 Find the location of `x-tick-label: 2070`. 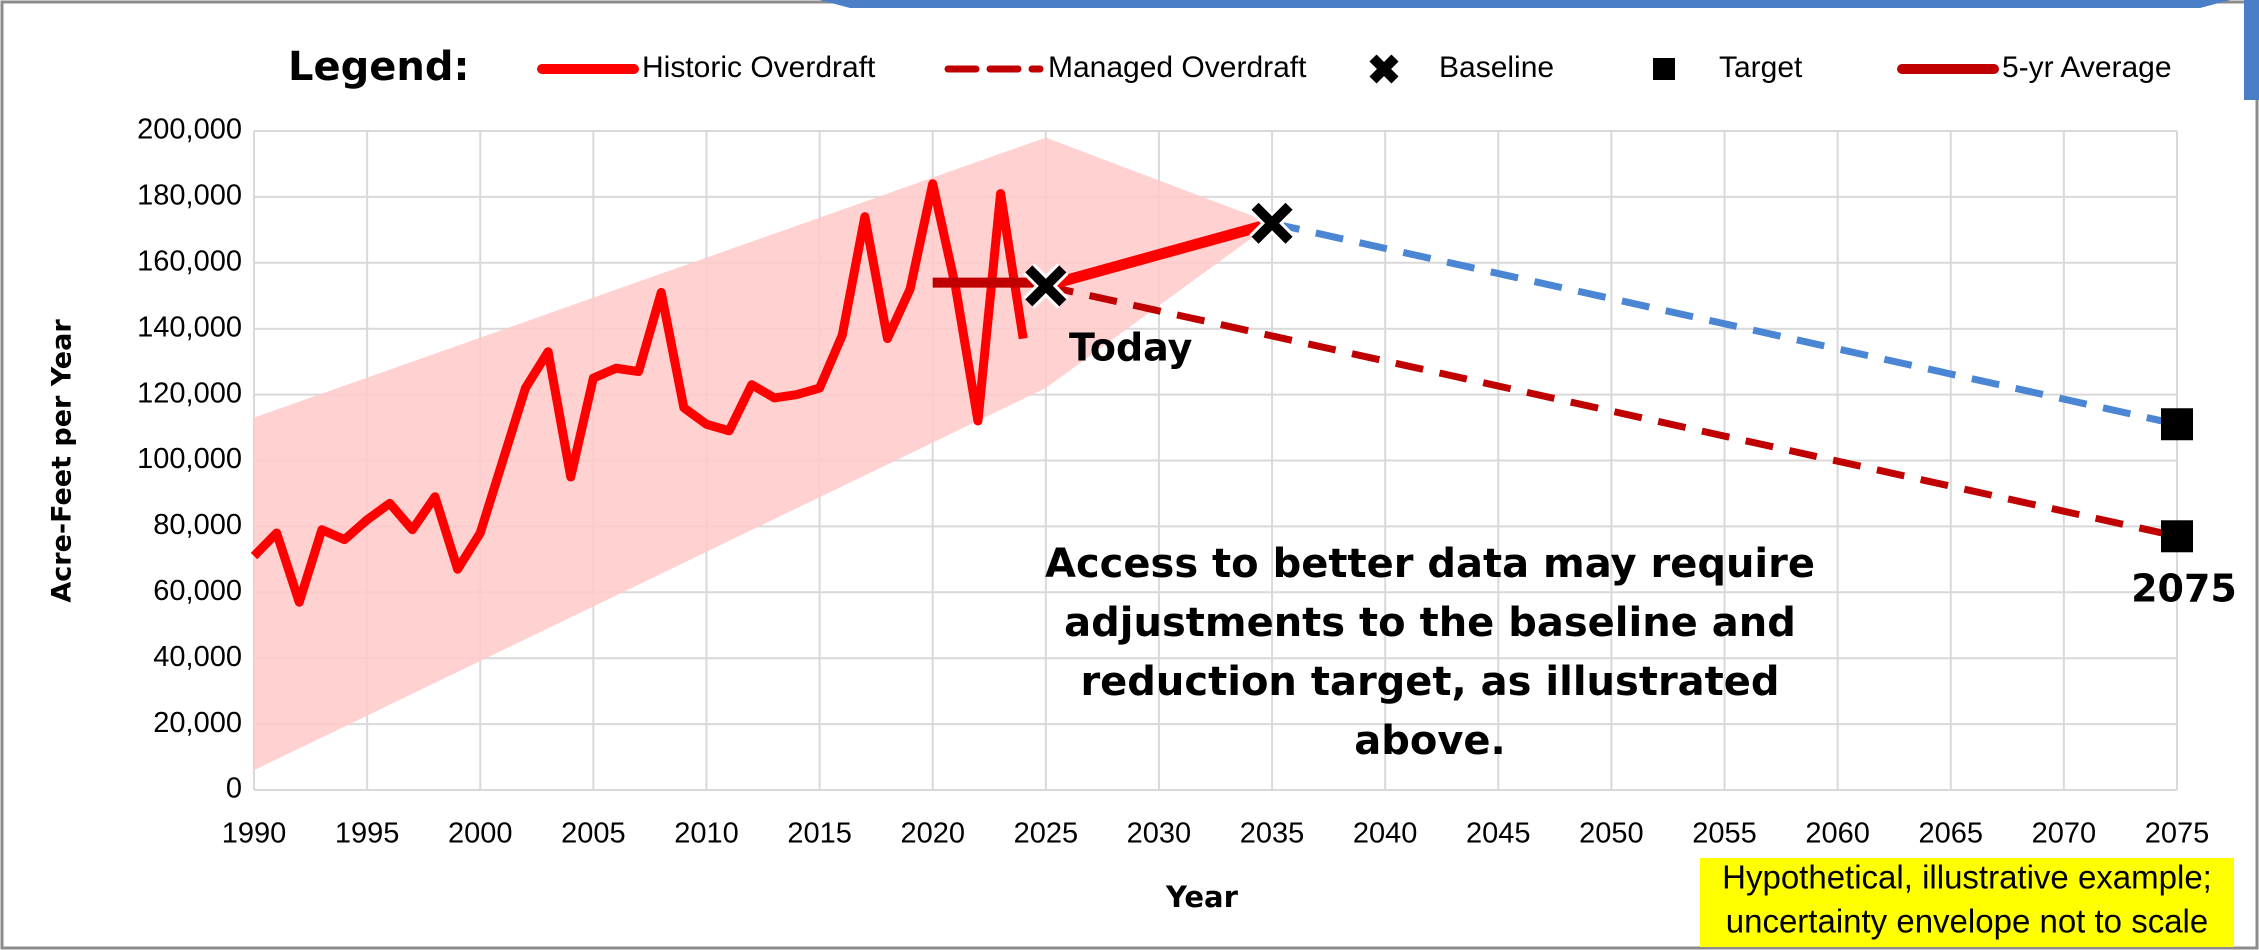

x-tick-label: 2070 is located at coordinates (2064, 834).